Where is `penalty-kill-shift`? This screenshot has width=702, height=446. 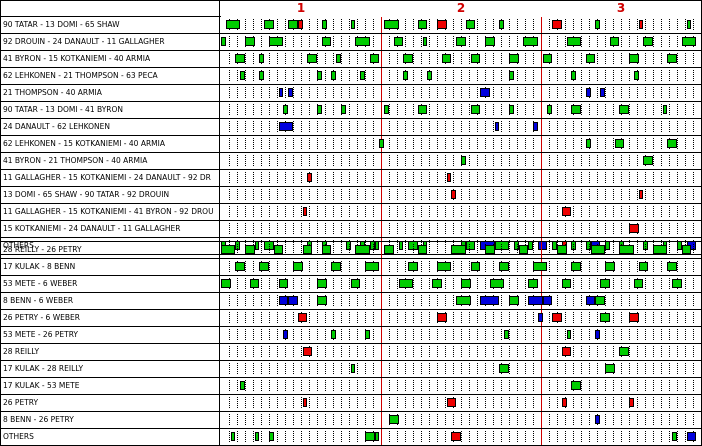
penalty-kill-shift is located at coordinates (547, 300).